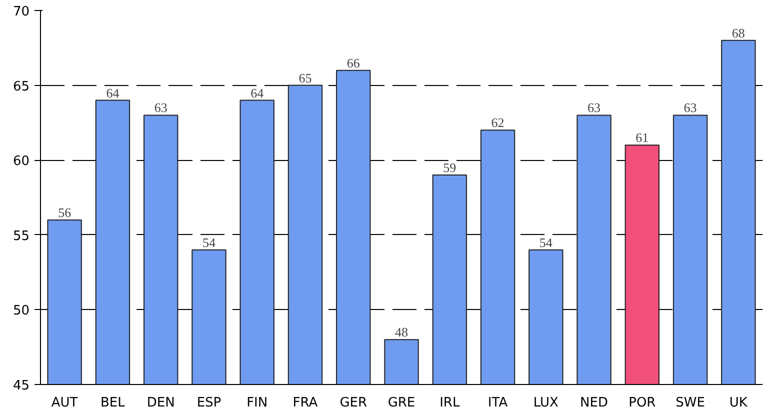 The width and height of the screenshot is (772, 414). What do you see at coordinates (497, 122) in the screenshot?
I see `data-label: 62` at bounding box center [497, 122].